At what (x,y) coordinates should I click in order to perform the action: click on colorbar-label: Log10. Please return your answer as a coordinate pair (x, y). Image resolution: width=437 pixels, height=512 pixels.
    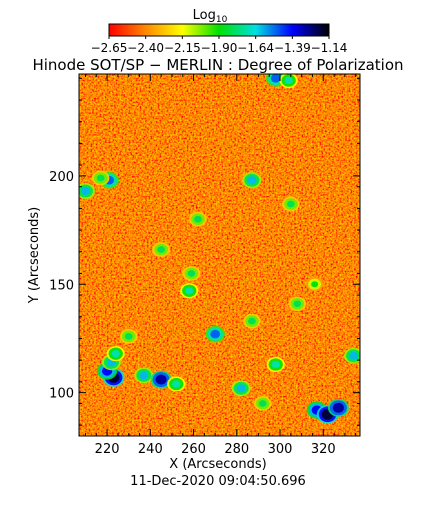
    Looking at the image, I should click on (210, 16).